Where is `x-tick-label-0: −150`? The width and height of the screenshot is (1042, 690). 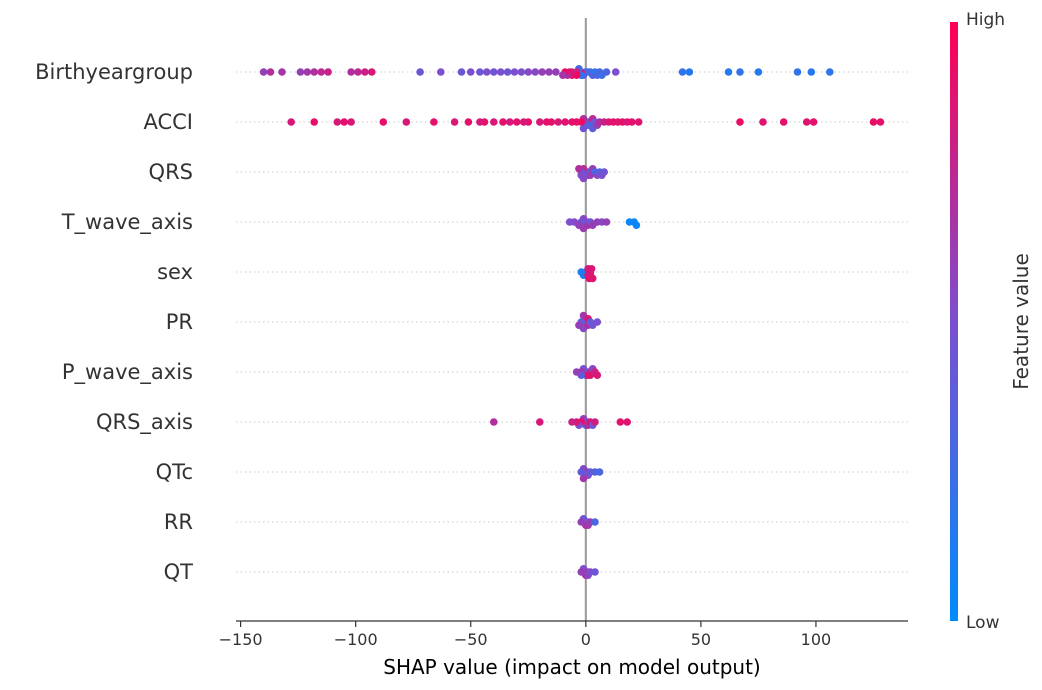 x-tick-label-0: −150 is located at coordinates (241, 639).